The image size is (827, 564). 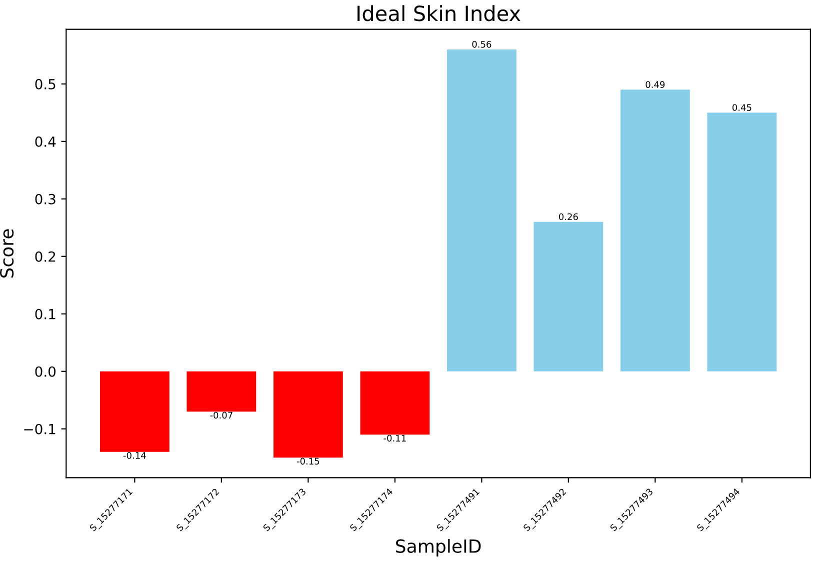 I want to click on y-tick-label: −0.1, so click(x=40, y=429).